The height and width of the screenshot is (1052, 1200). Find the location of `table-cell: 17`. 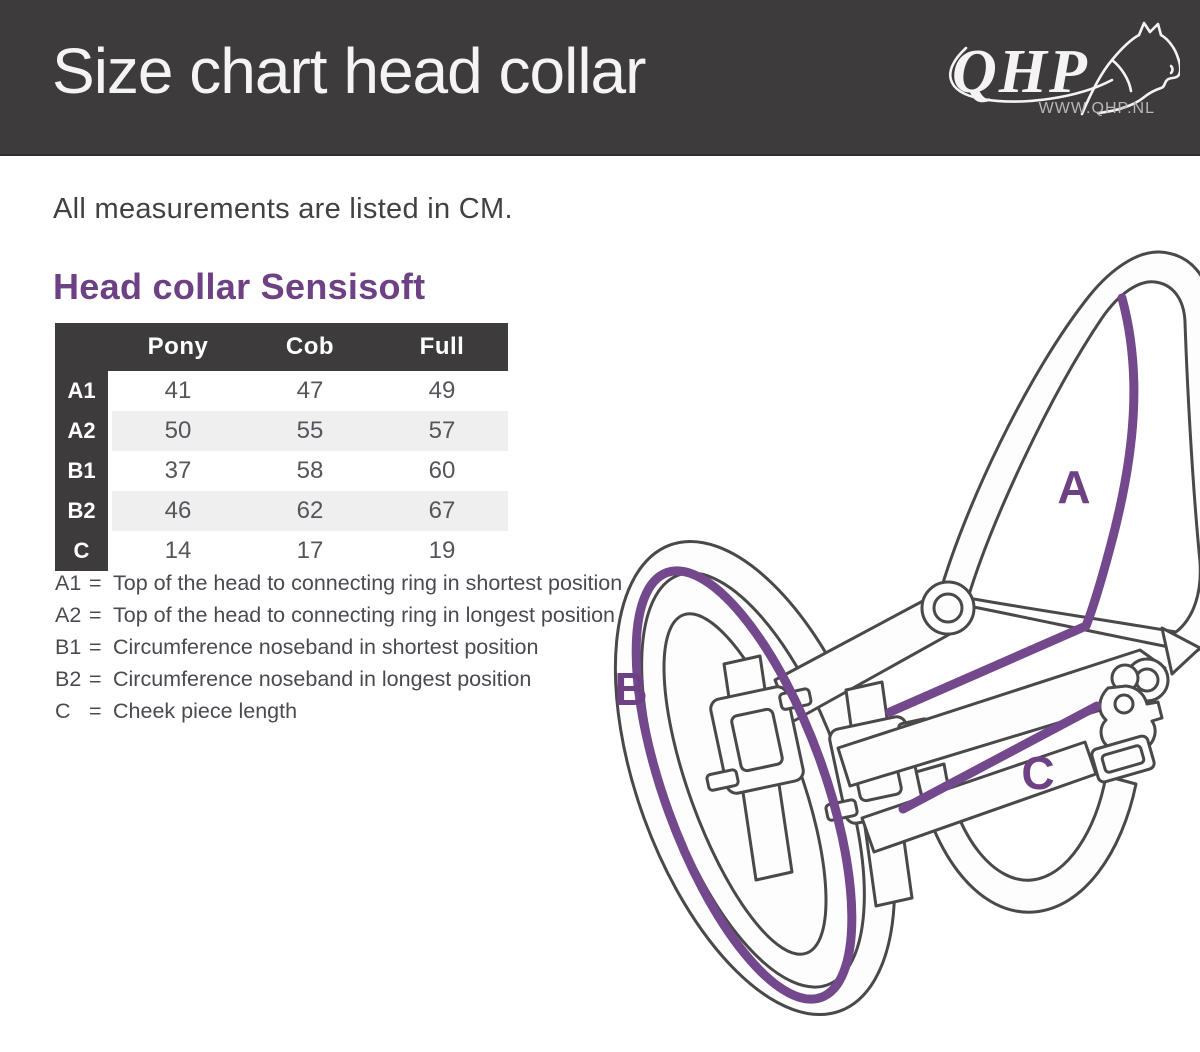

table-cell: 17 is located at coordinates (310, 551).